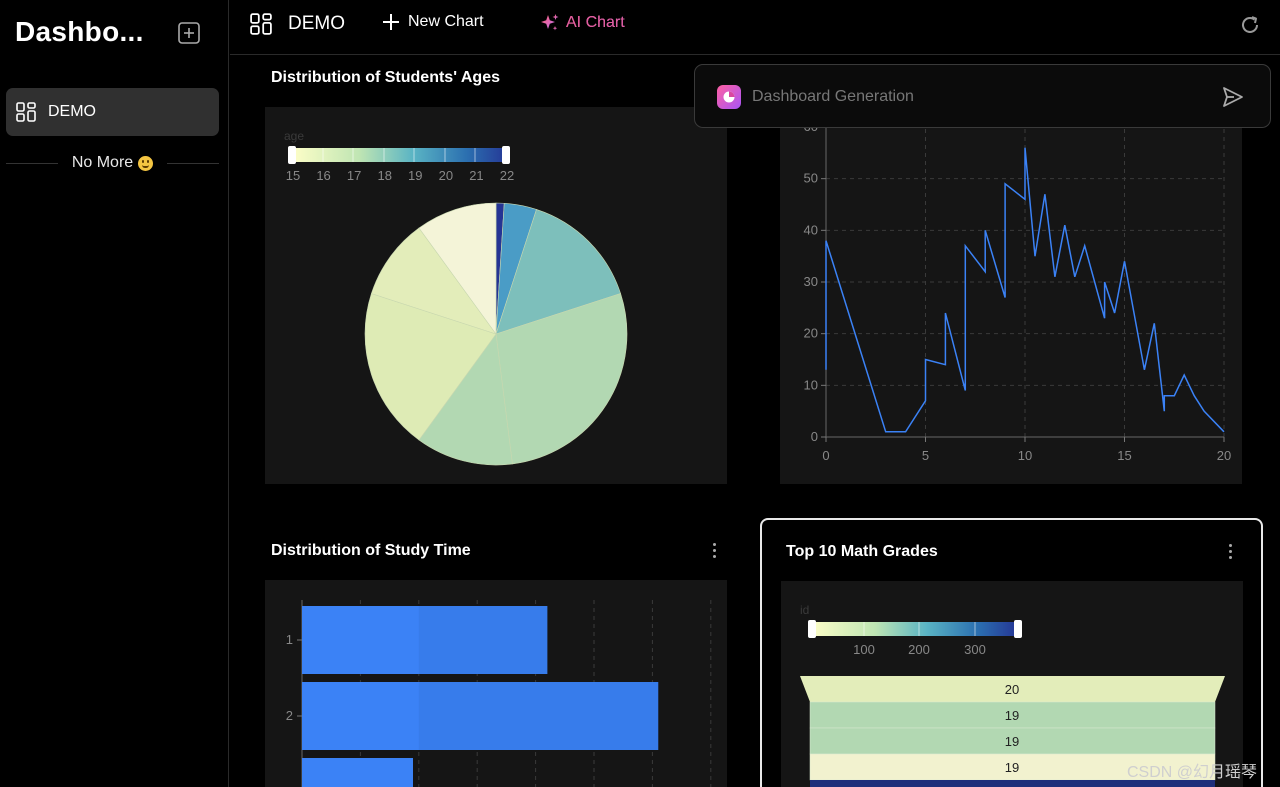  I want to click on y-tick-label: 10, so click(811, 384).